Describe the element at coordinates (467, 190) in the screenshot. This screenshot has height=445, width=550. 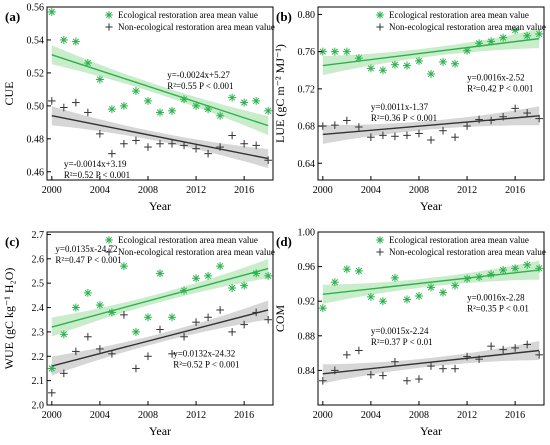
I see `x-tick-label: 2012` at that location.